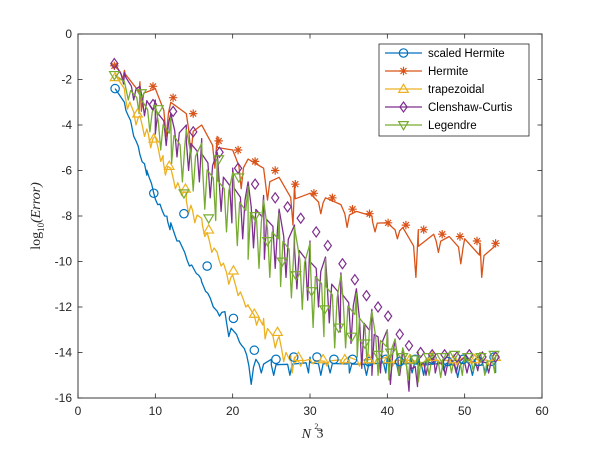 The image size is (598, 449). Describe the element at coordinates (66, 171) in the screenshot. I see `y-tick-label: -6` at that location.